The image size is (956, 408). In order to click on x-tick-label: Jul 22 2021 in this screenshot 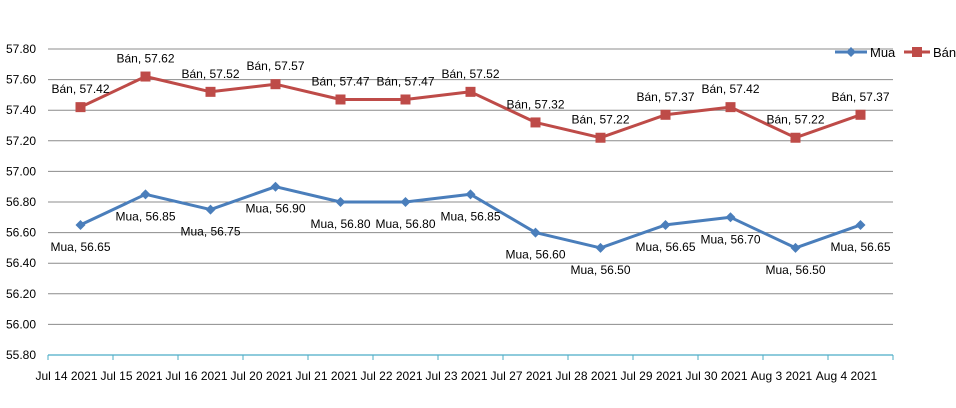, I will do `click(391, 376)`.